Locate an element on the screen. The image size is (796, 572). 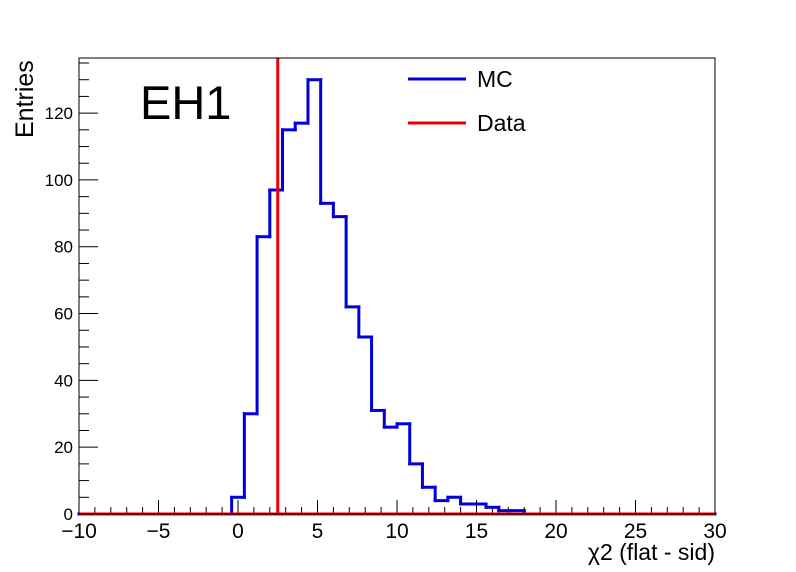
x-tick-label: −10 is located at coordinates (79, 531).